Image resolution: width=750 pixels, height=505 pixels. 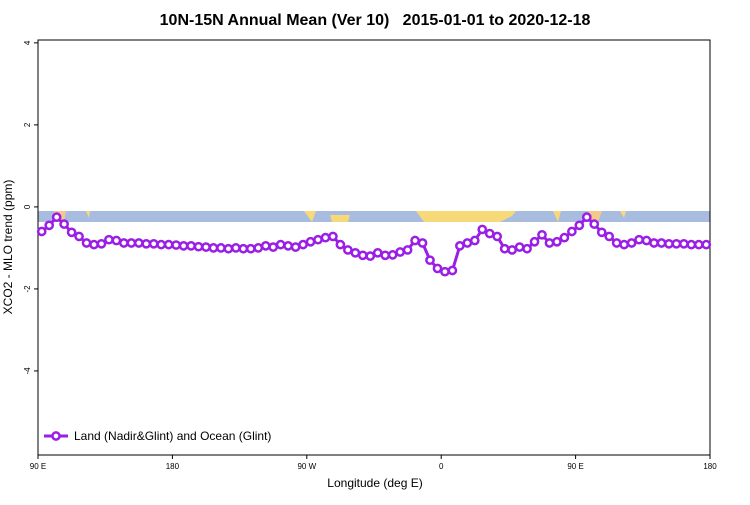 I want to click on legend-label: Land (Nadir&Glint) and Ocean (Glint), so click(x=172, y=436).